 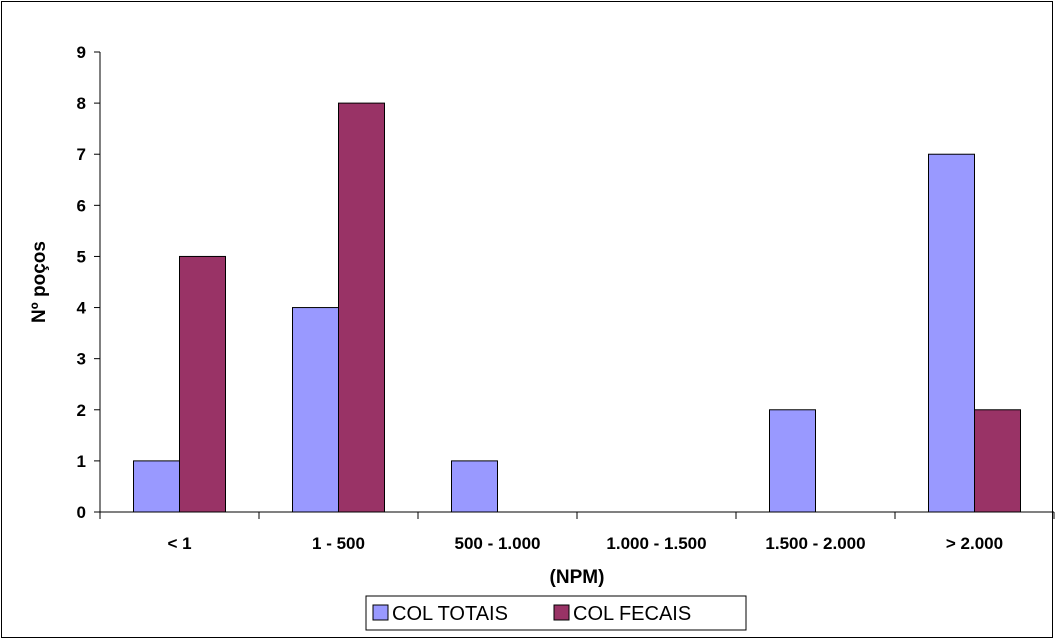 What do you see at coordinates (81, 461) in the screenshot?
I see `y-tick-label: 1` at bounding box center [81, 461].